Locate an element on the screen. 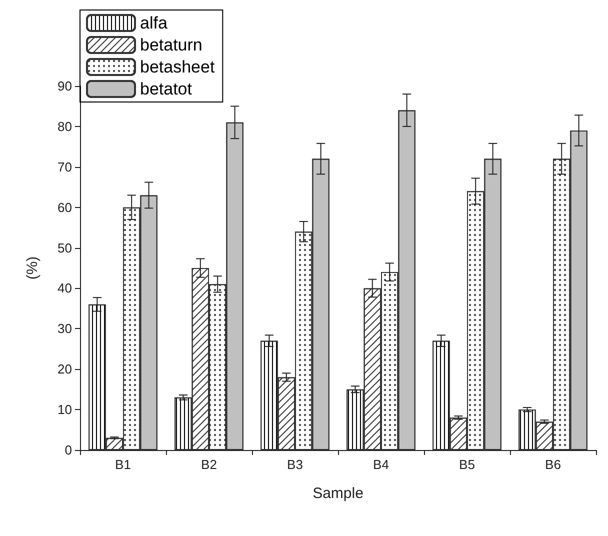 This screenshot has height=536, width=608. y-tick-label: 0 is located at coordinates (68, 450).